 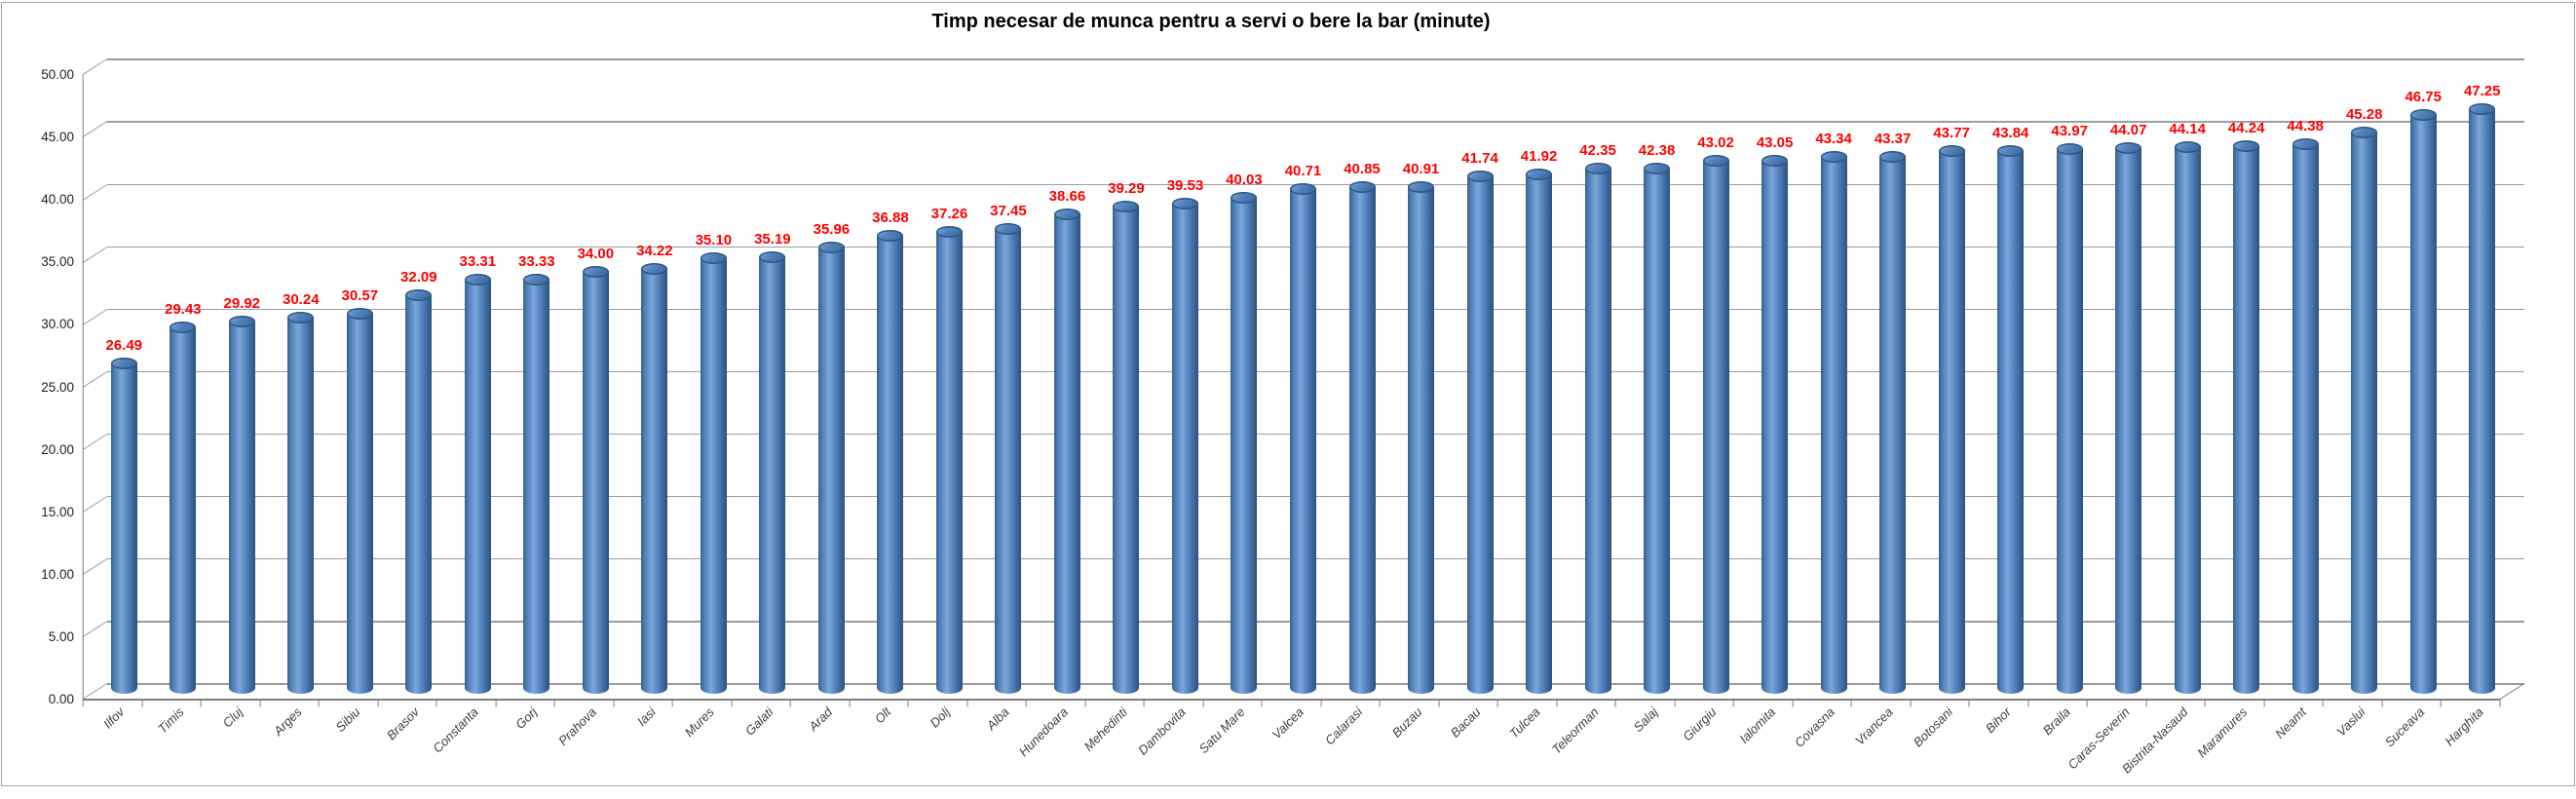 I want to click on value-label: 34.00, so click(x=596, y=254).